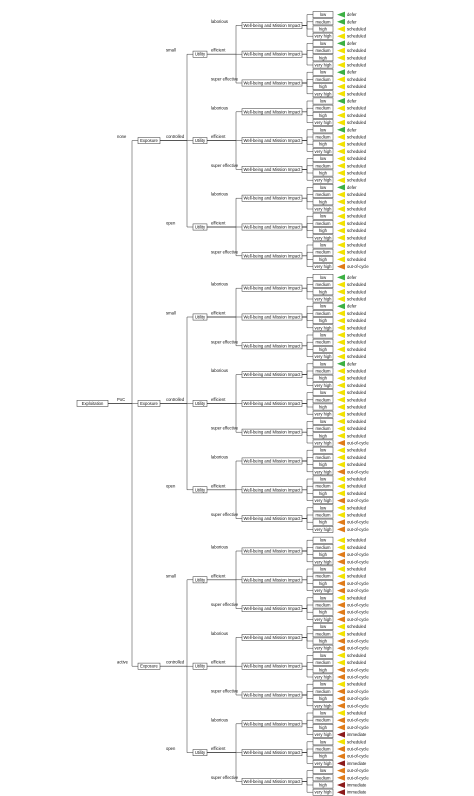  Describe the element at coordinates (149, 403) in the screenshot. I see `exposure-node: Exposure` at that location.